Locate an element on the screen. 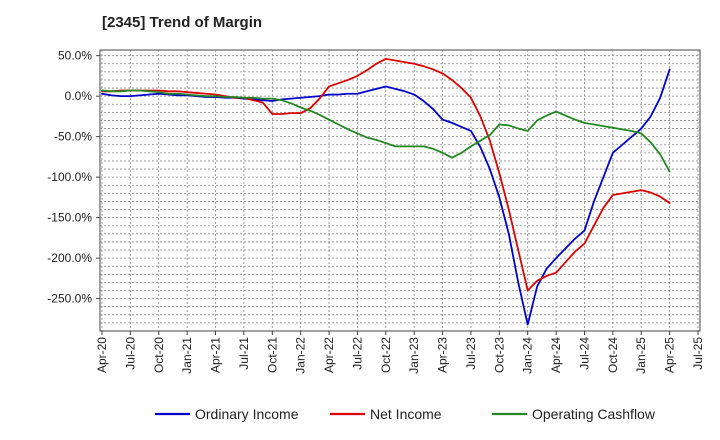 The width and height of the screenshot is (720, 440). x-tick-label: Apr-21 is located at coordinates (216, 355).